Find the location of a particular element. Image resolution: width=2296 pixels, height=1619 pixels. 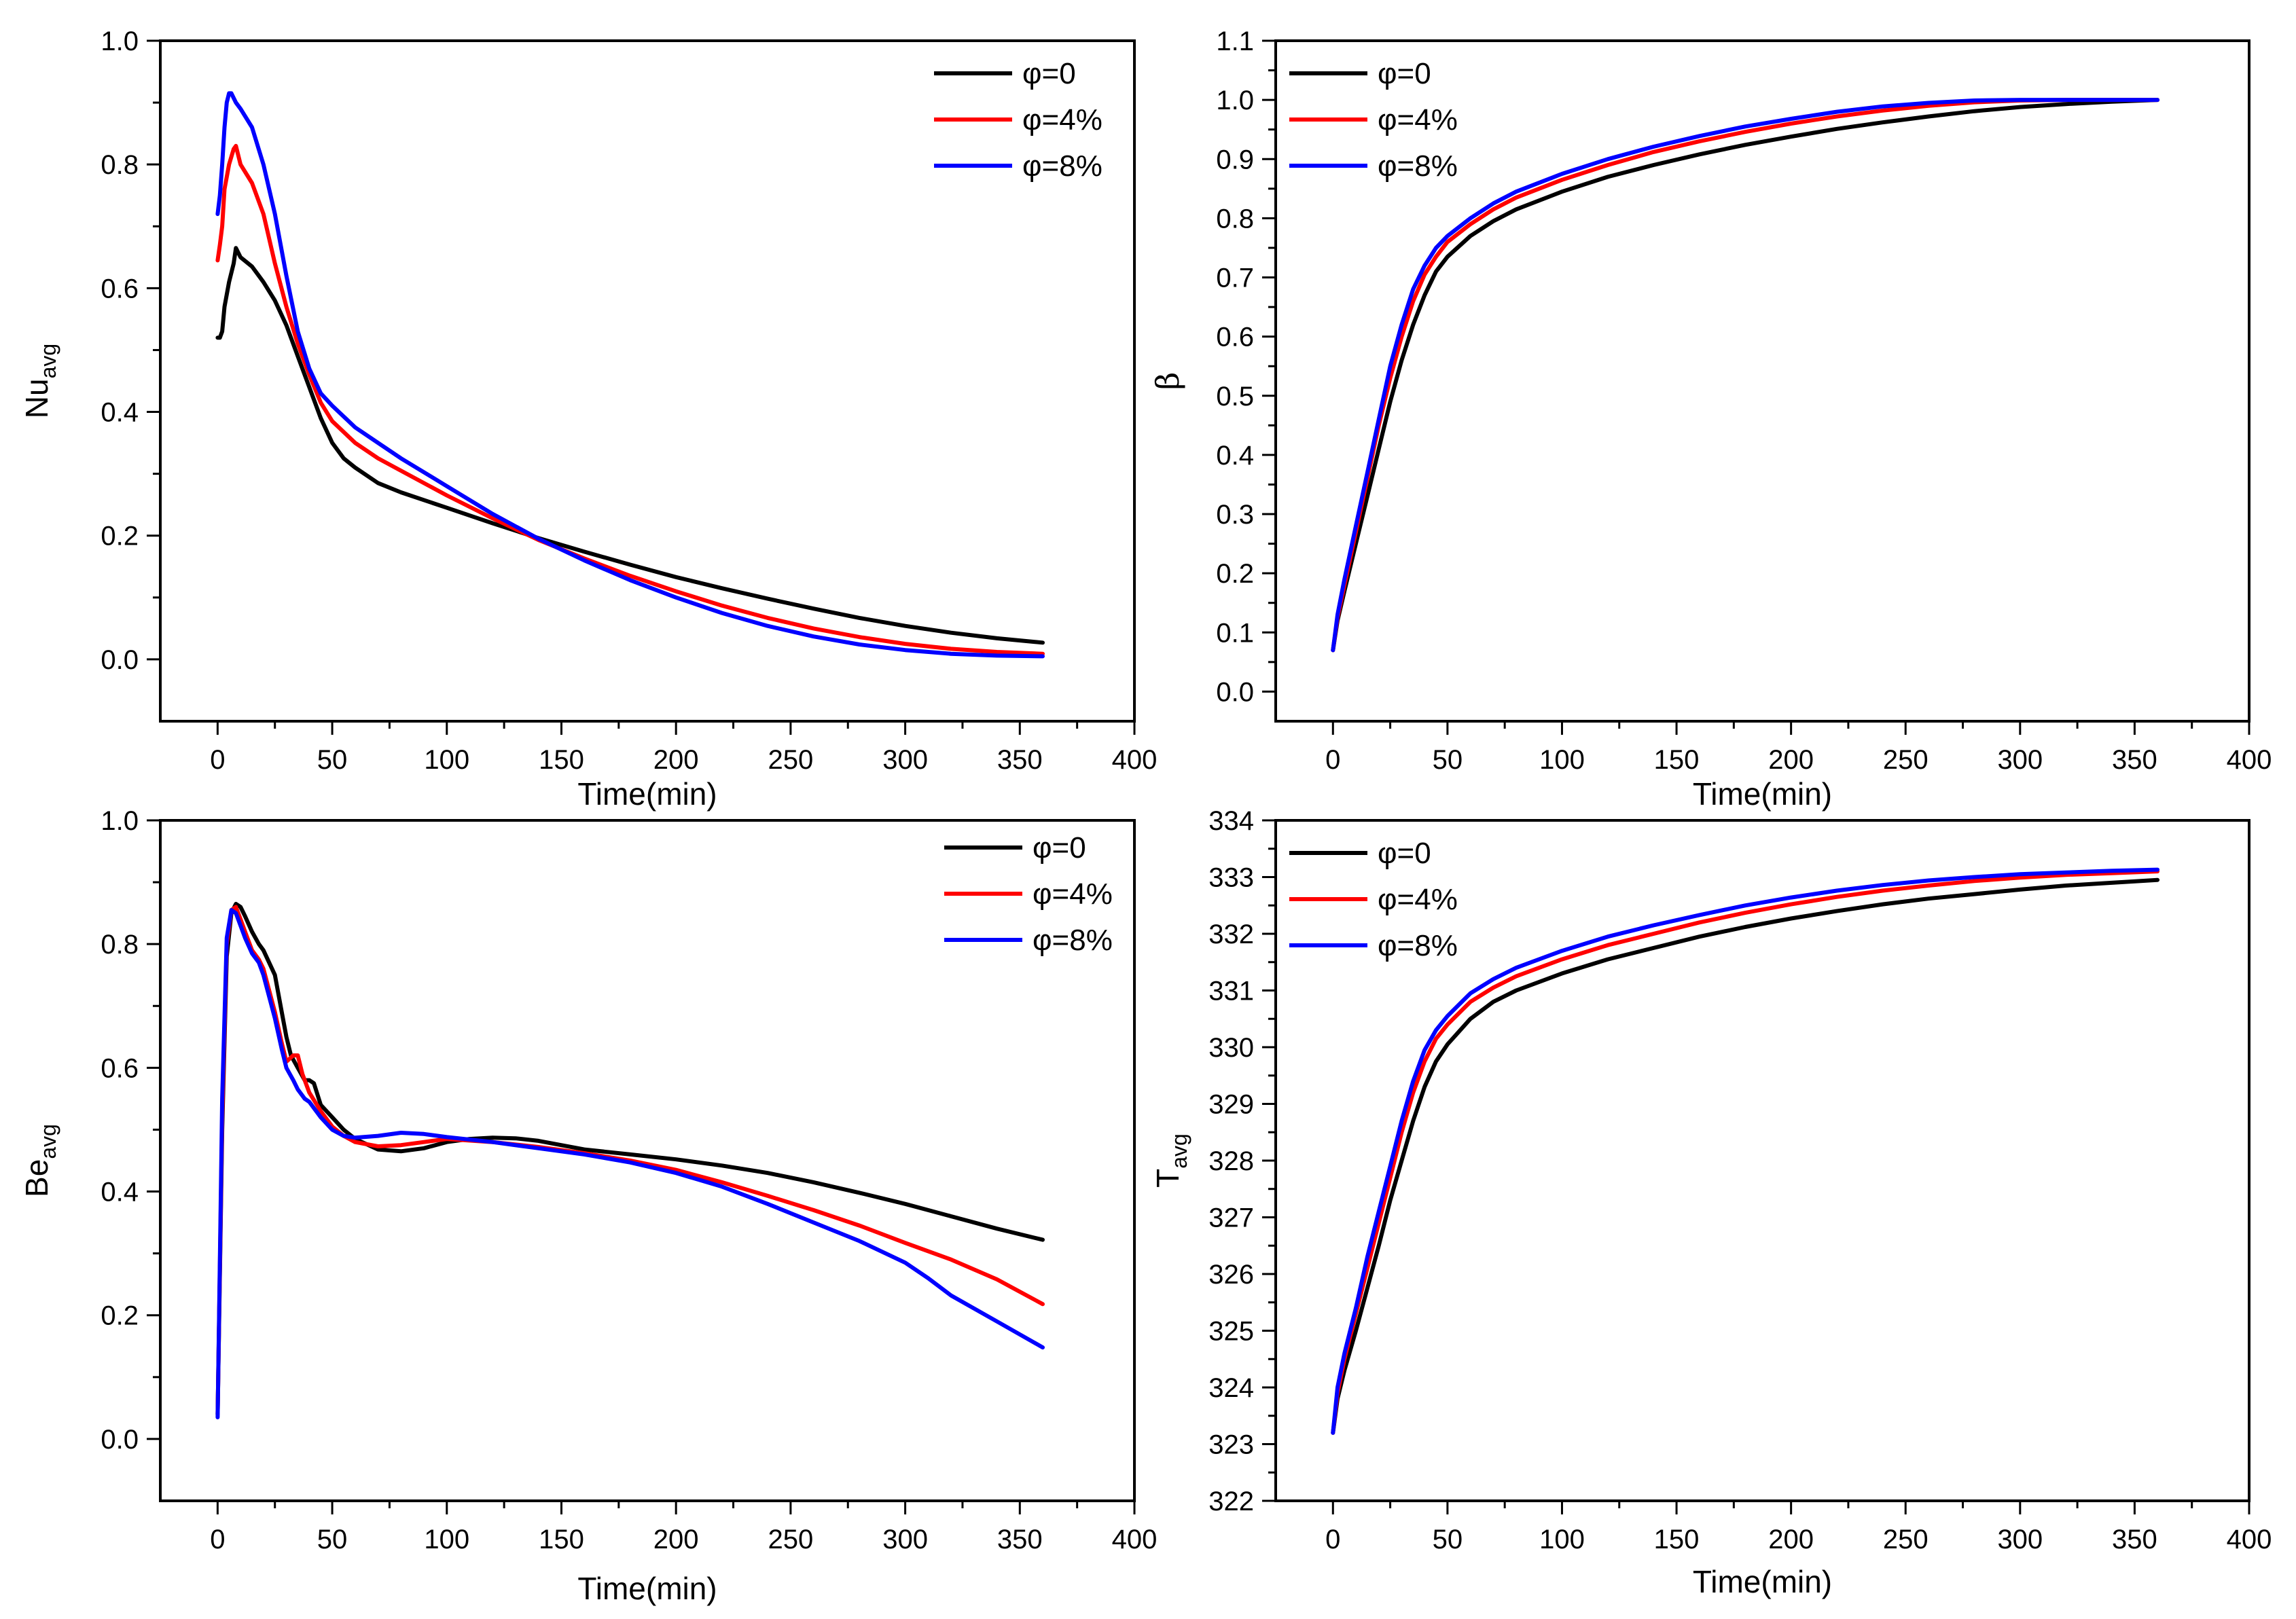

y-tick-label: 330 is located at coordinates (1231, 1048).